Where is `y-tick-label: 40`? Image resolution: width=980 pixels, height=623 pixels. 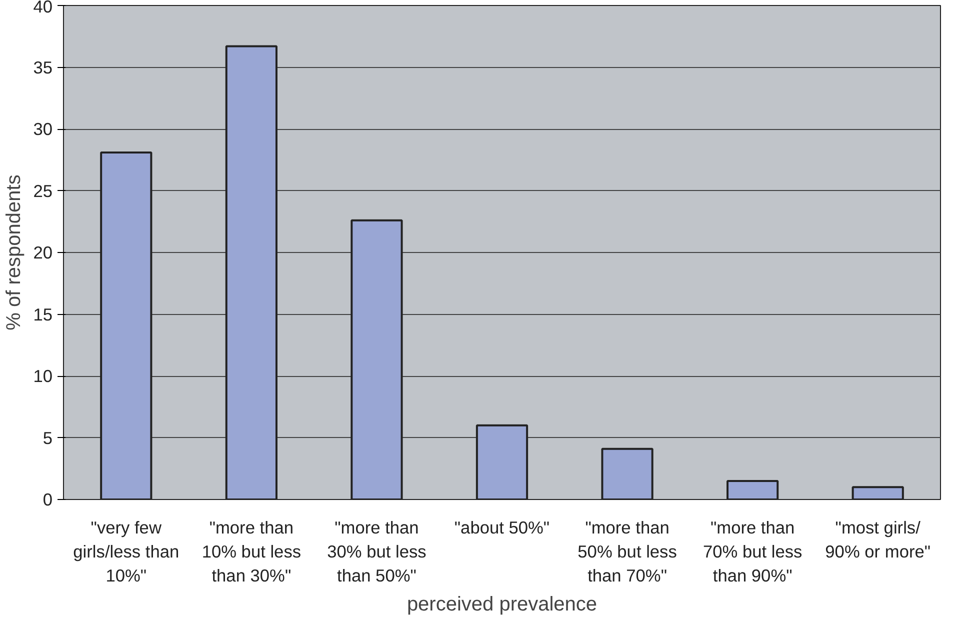 y-tick-label: 40 is located at coordinates (43, 8).